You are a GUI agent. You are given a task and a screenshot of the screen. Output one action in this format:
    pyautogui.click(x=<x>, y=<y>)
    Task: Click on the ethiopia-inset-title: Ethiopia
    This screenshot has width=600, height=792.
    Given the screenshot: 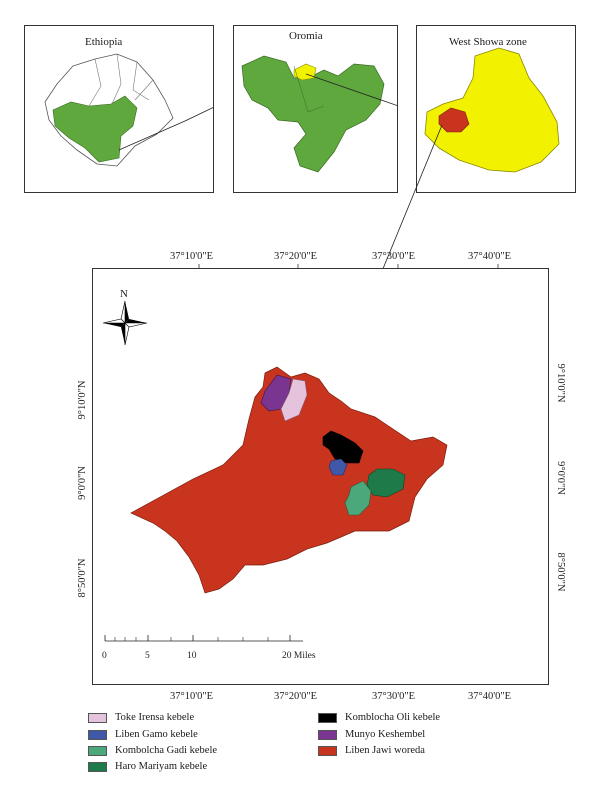 What is the action you would take?
    pyautogui.click(x=104, y=42)
    